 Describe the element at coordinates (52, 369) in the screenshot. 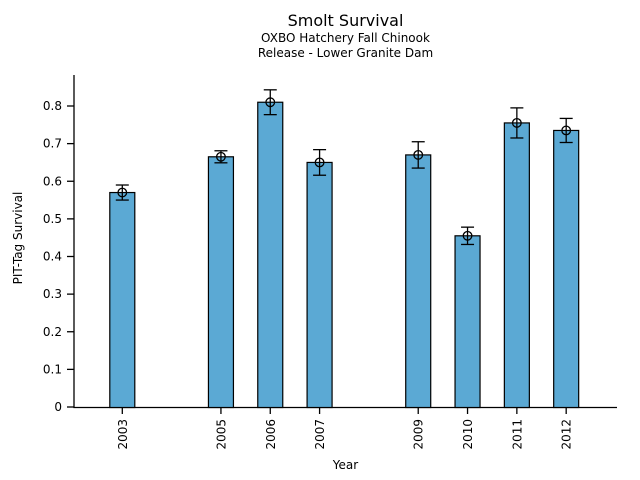

I see `y-tick-label: 0.1` at that location.